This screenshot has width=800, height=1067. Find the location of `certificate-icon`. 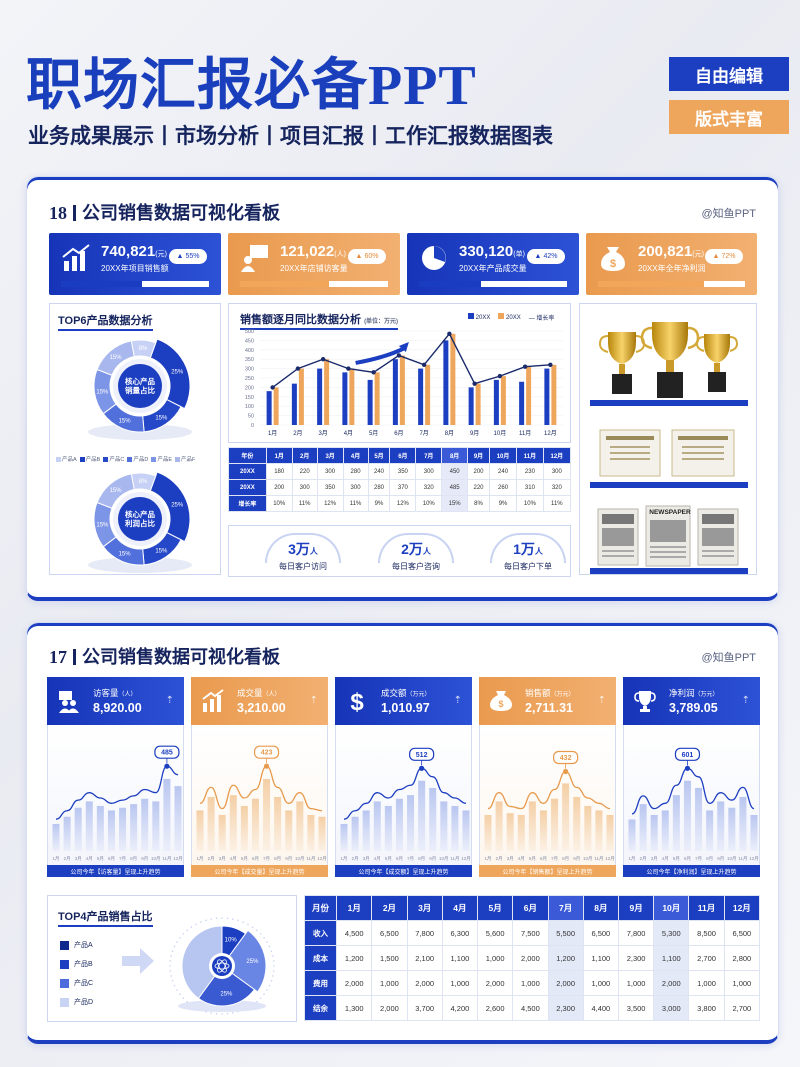

certificate-icon is located at coordinates (630, 453).